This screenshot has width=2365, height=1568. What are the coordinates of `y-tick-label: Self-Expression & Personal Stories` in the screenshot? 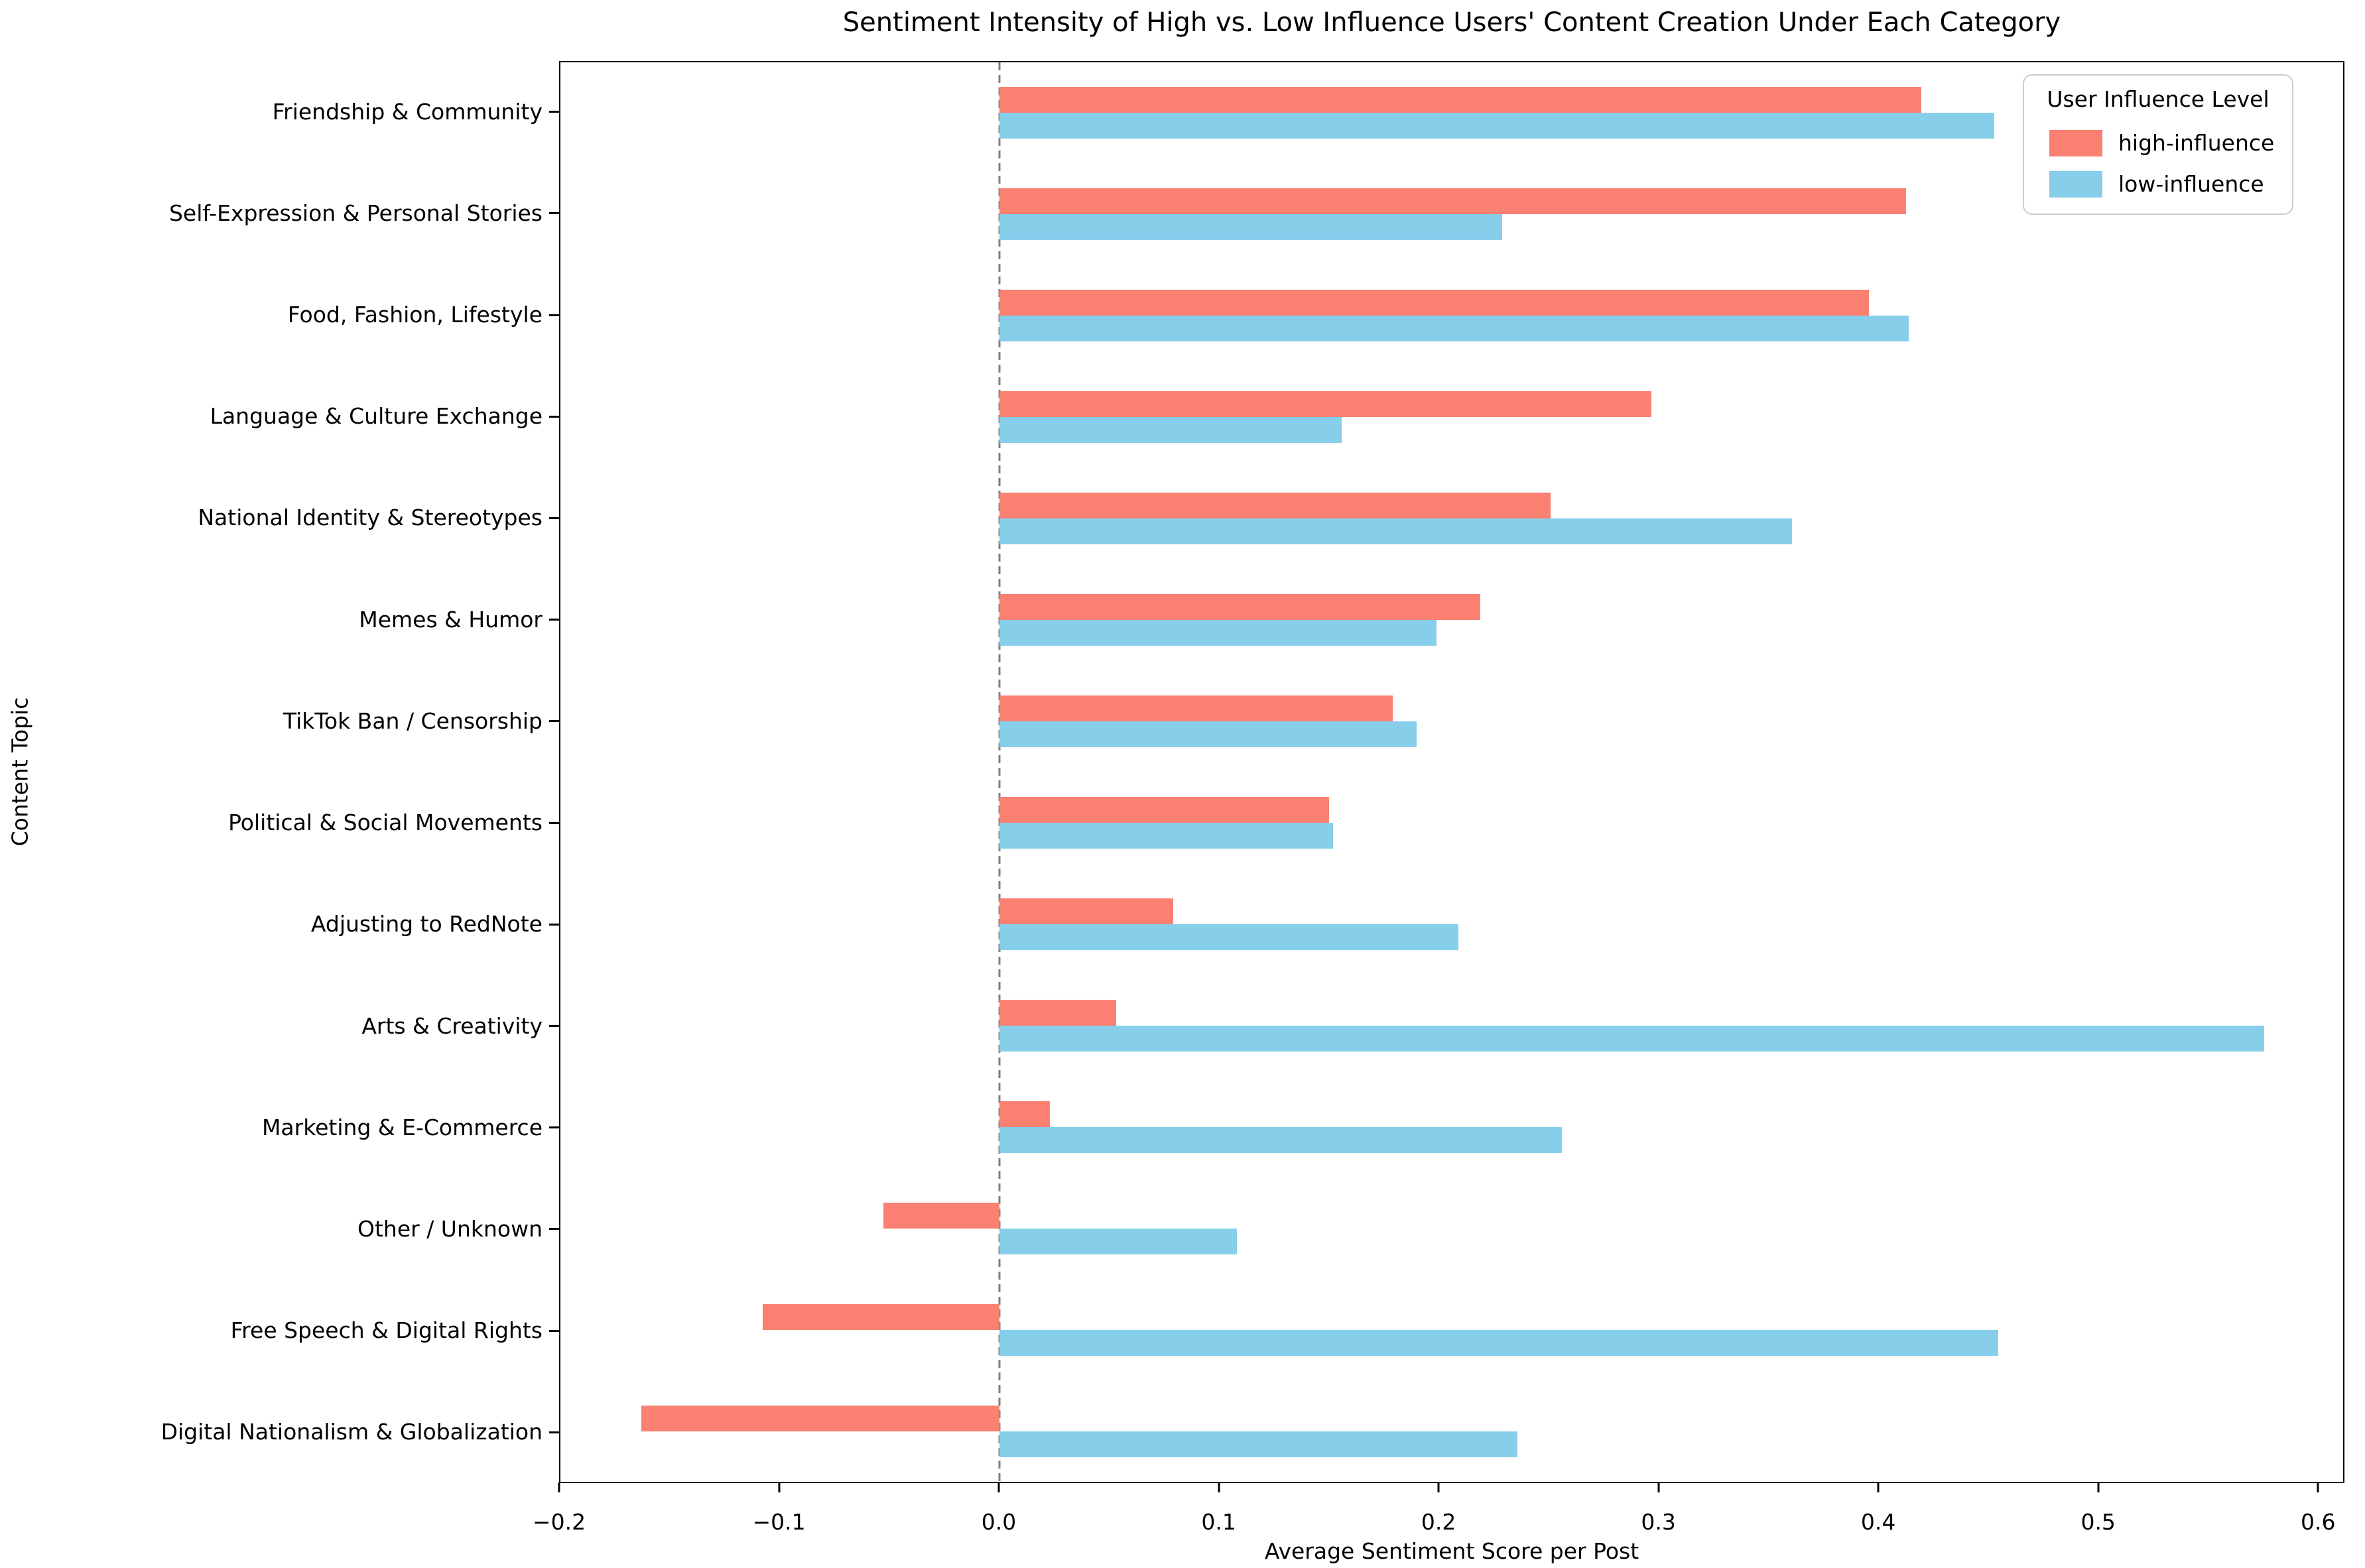 It's located at (356, 213).